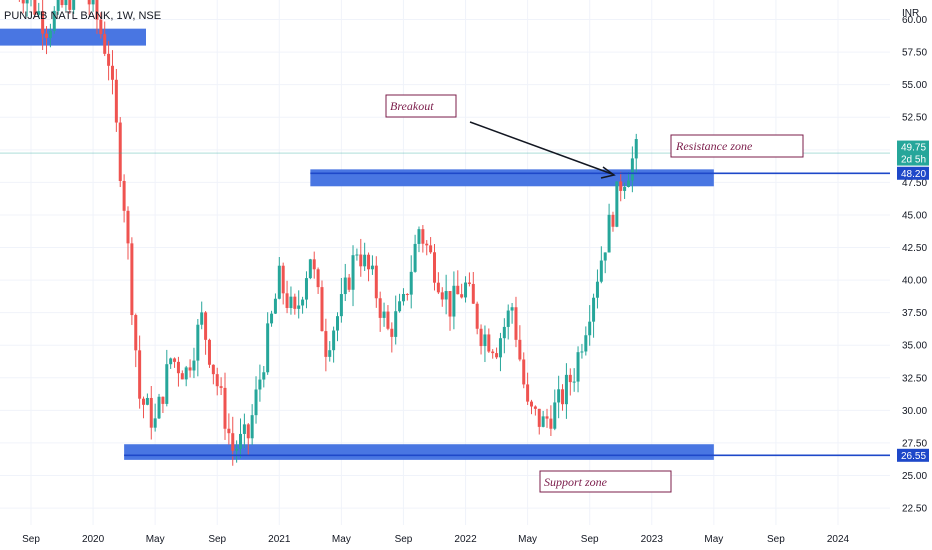  Describe the element at coordinates (914, 411) in the screenshot. I see `y-tick-label: 30.00` at that location.